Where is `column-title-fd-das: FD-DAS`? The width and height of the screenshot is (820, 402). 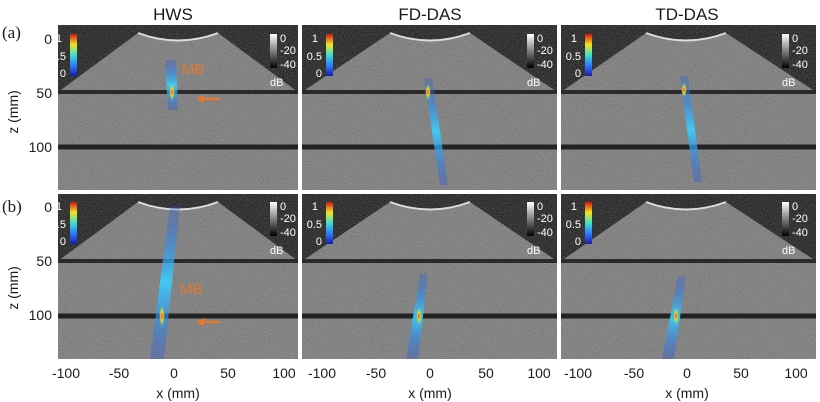
column-title-fd-das: FD-DAS is located at coordinates (429, 14).